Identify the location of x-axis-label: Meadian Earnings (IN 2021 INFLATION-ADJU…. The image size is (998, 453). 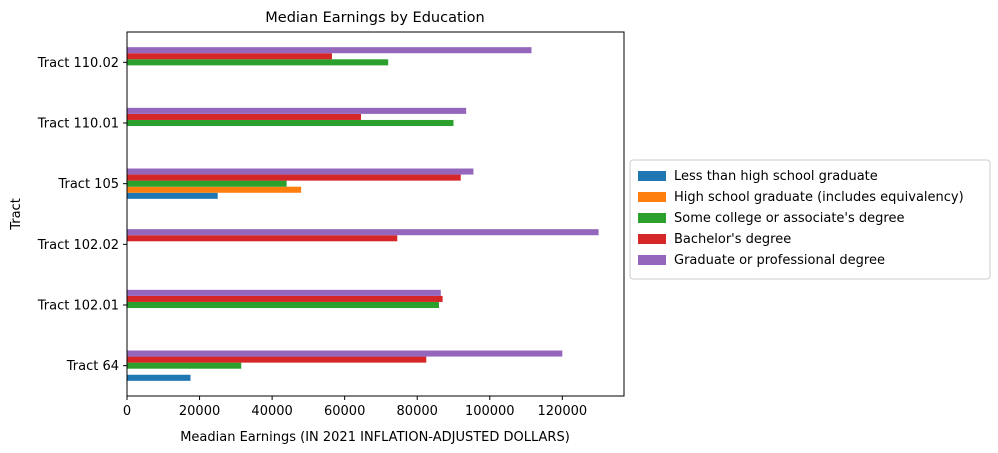
(375, 437).